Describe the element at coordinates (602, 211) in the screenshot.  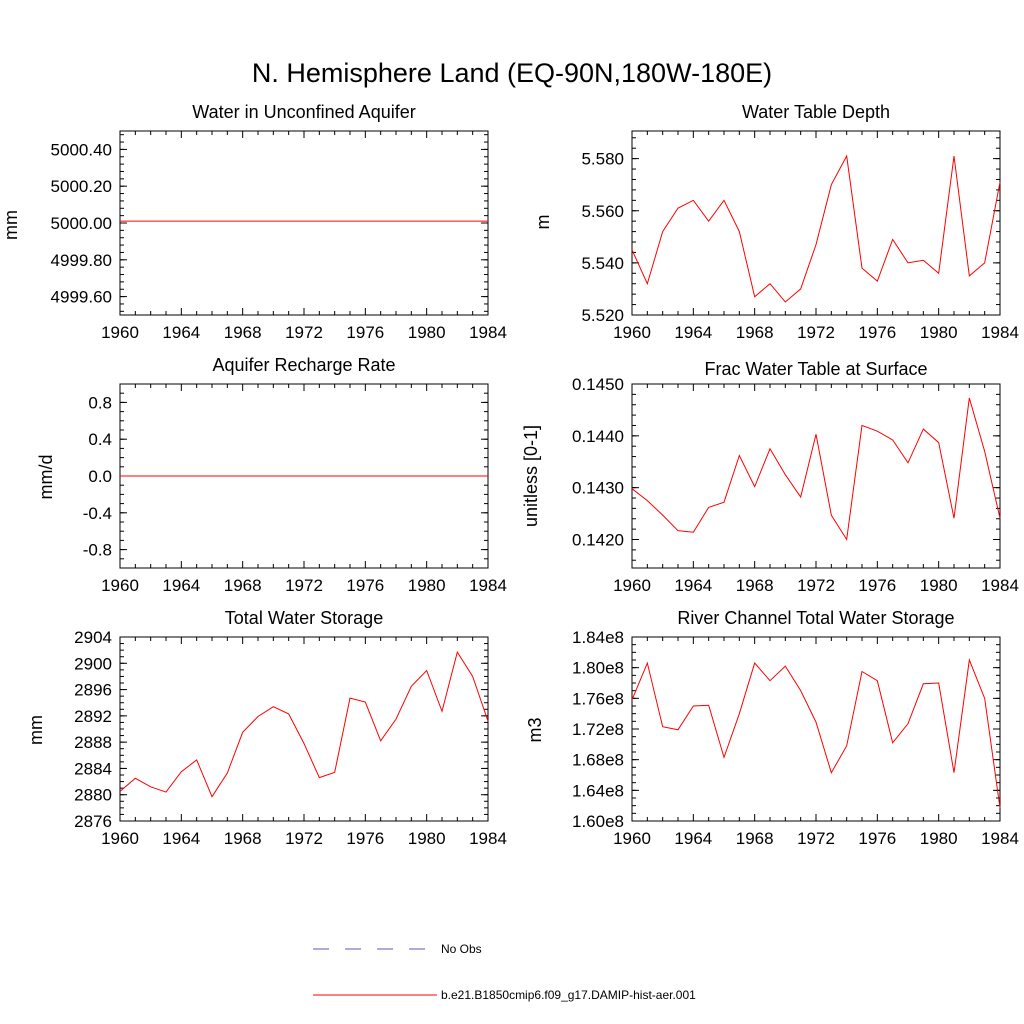
I see `y-tick-label: 5.560` at that location.